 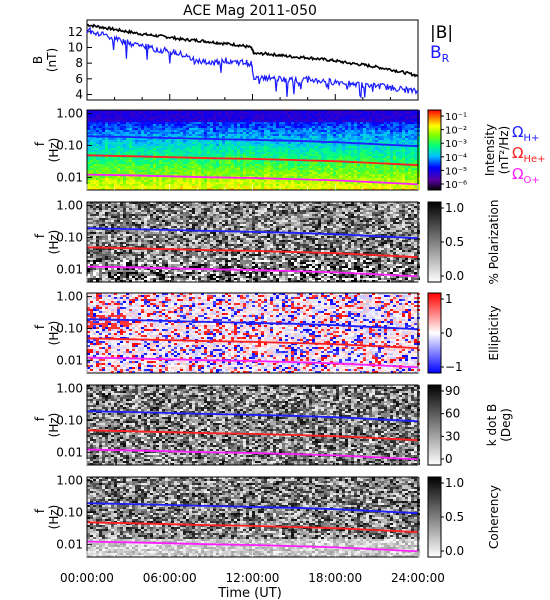 What do you see at coordinates (525, 133) in the screenshot?
I see `legend-gyro-h: ΩH+` at bounding box center [525, 133].